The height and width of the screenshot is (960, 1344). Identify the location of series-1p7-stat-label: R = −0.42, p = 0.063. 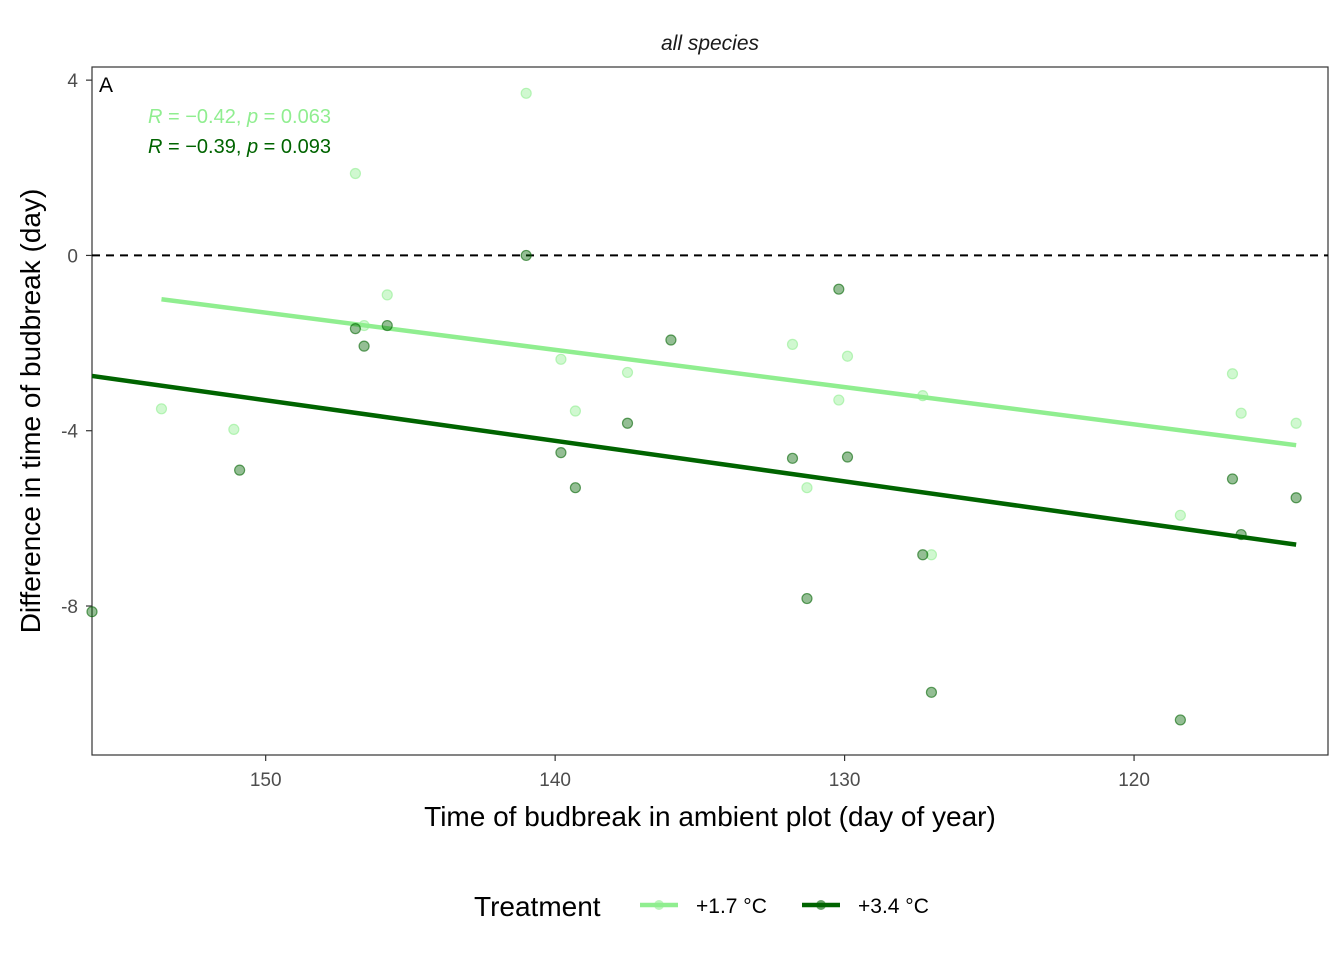
(239, 117).